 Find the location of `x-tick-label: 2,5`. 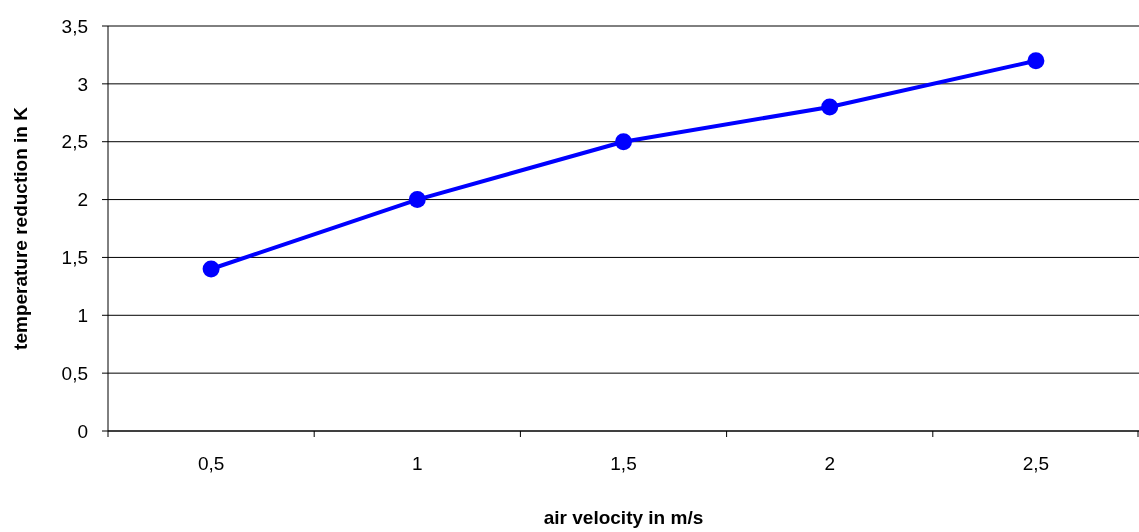

x-tick-label: 2,5 is located at coordinates (1036, 463).